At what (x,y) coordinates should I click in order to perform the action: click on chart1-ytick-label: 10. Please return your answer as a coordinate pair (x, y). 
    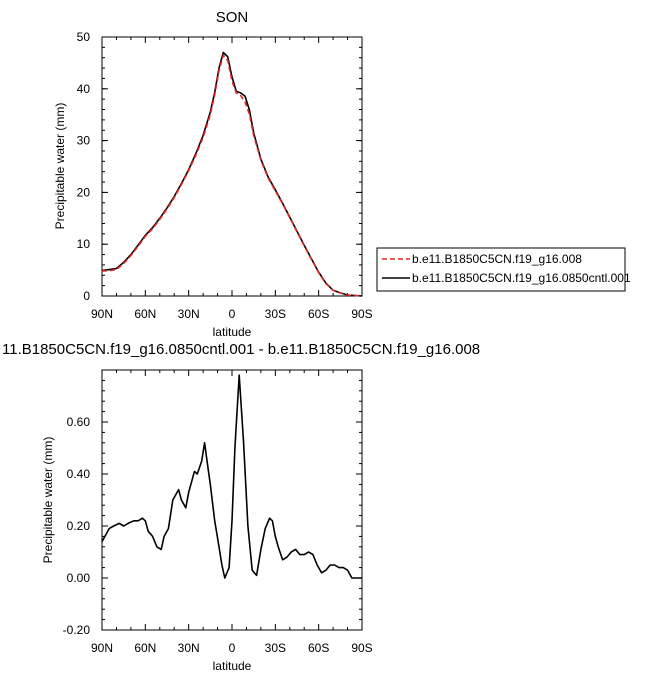
    Looking at the image, I should click on (84, 244).